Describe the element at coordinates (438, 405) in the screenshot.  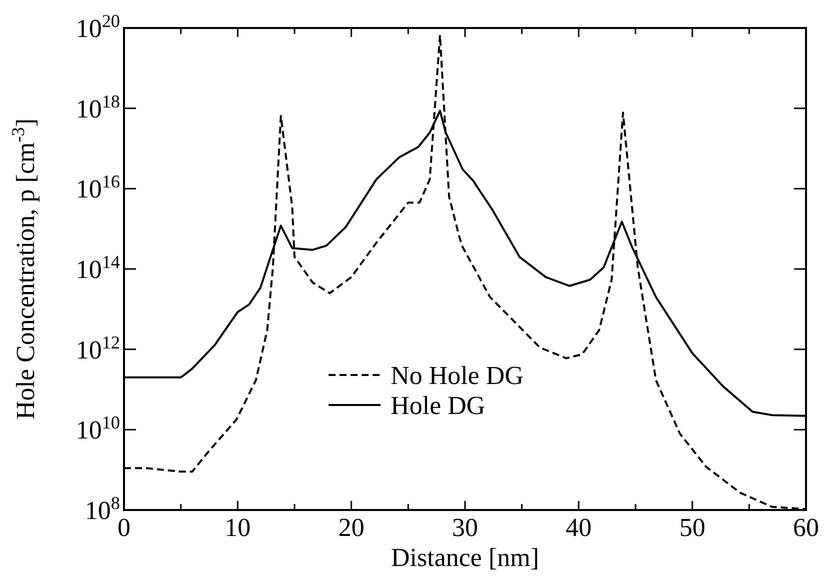
I see `legend-label: Hole DG` at that location.